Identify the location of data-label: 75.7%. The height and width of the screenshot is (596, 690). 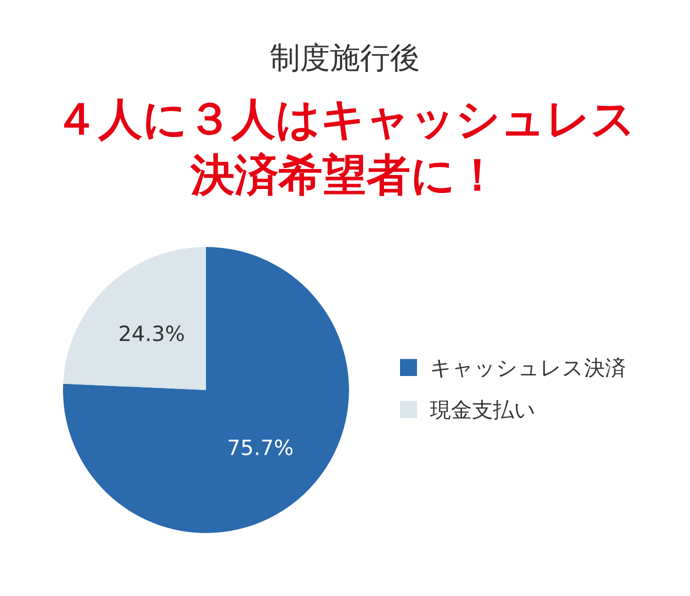
(260, 448).